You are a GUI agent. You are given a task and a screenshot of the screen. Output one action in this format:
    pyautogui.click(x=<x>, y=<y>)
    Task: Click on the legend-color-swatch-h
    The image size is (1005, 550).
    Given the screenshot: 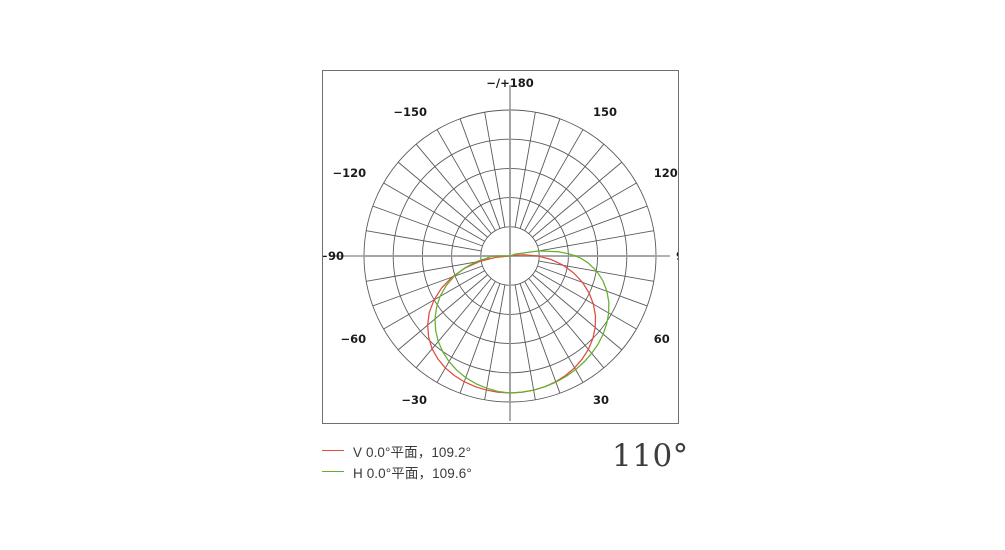 What is the action you would take?
    pyautogui.click(x=333, y=471)
    